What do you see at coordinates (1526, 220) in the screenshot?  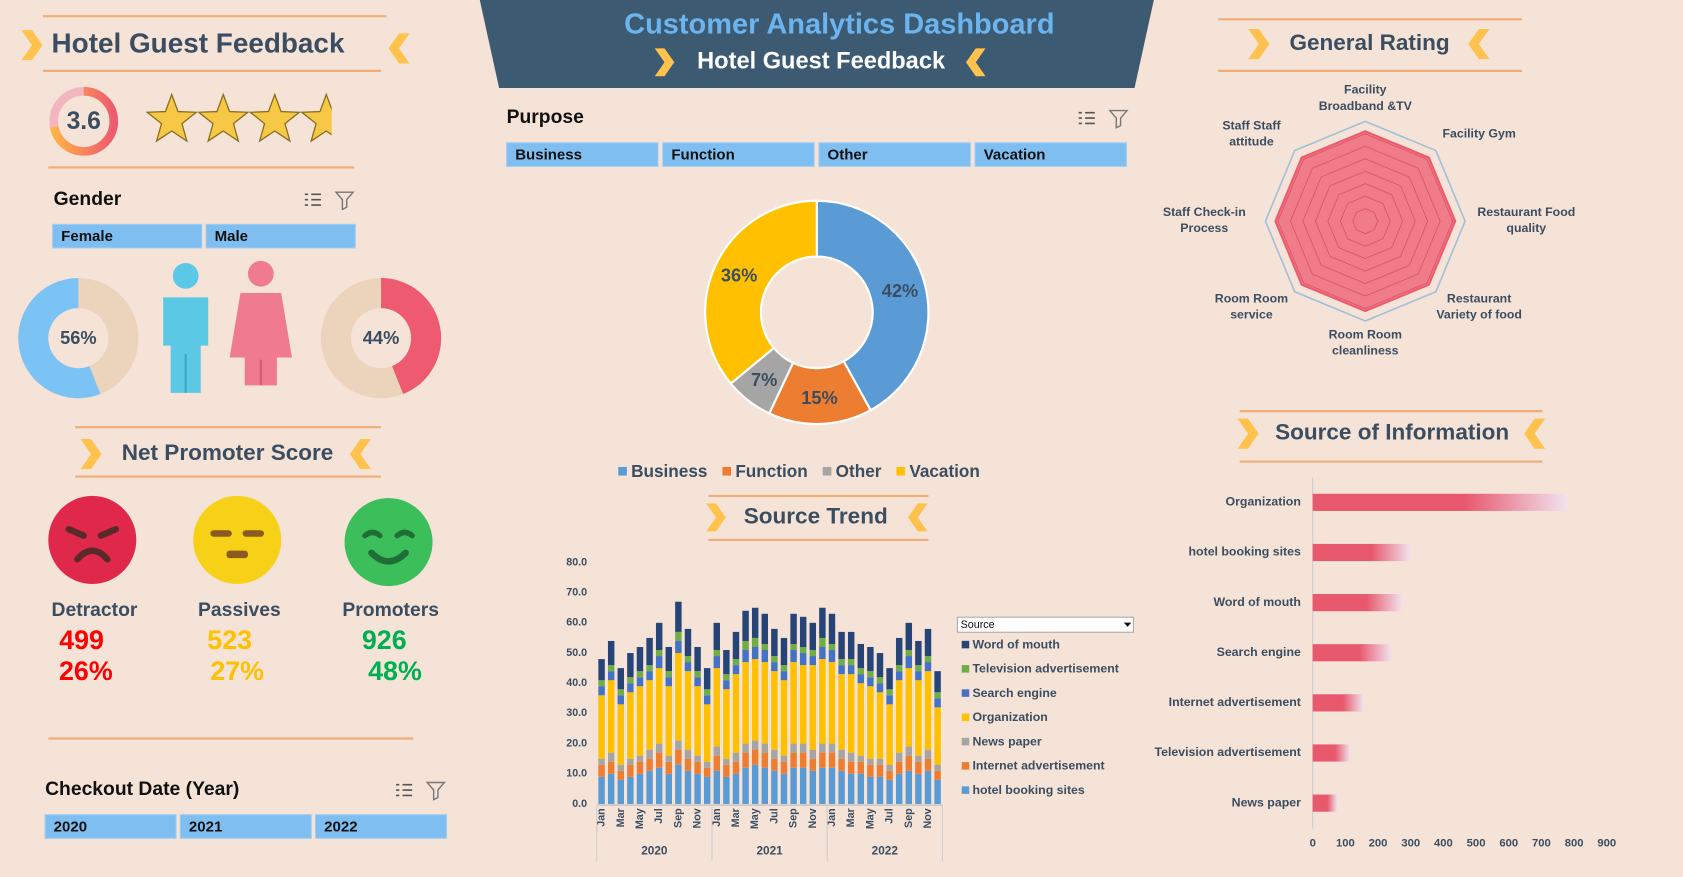 I see `radar-axis-label: Restaurant Food quality` at bounding box center [1526, 220].